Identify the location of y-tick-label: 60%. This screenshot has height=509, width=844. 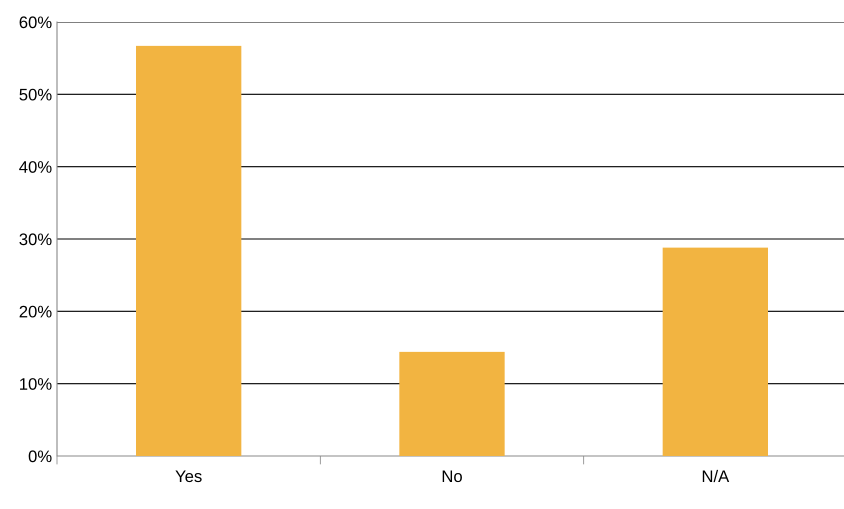
(36, 22).